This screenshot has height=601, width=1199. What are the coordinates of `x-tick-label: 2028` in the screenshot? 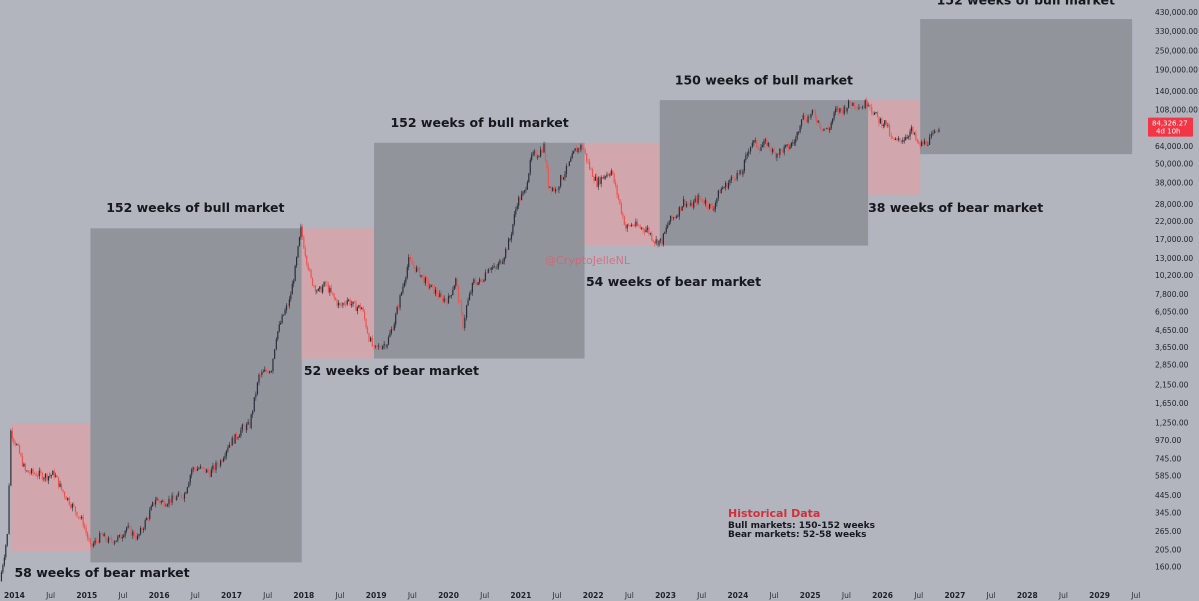 It's located at (1027, 595).